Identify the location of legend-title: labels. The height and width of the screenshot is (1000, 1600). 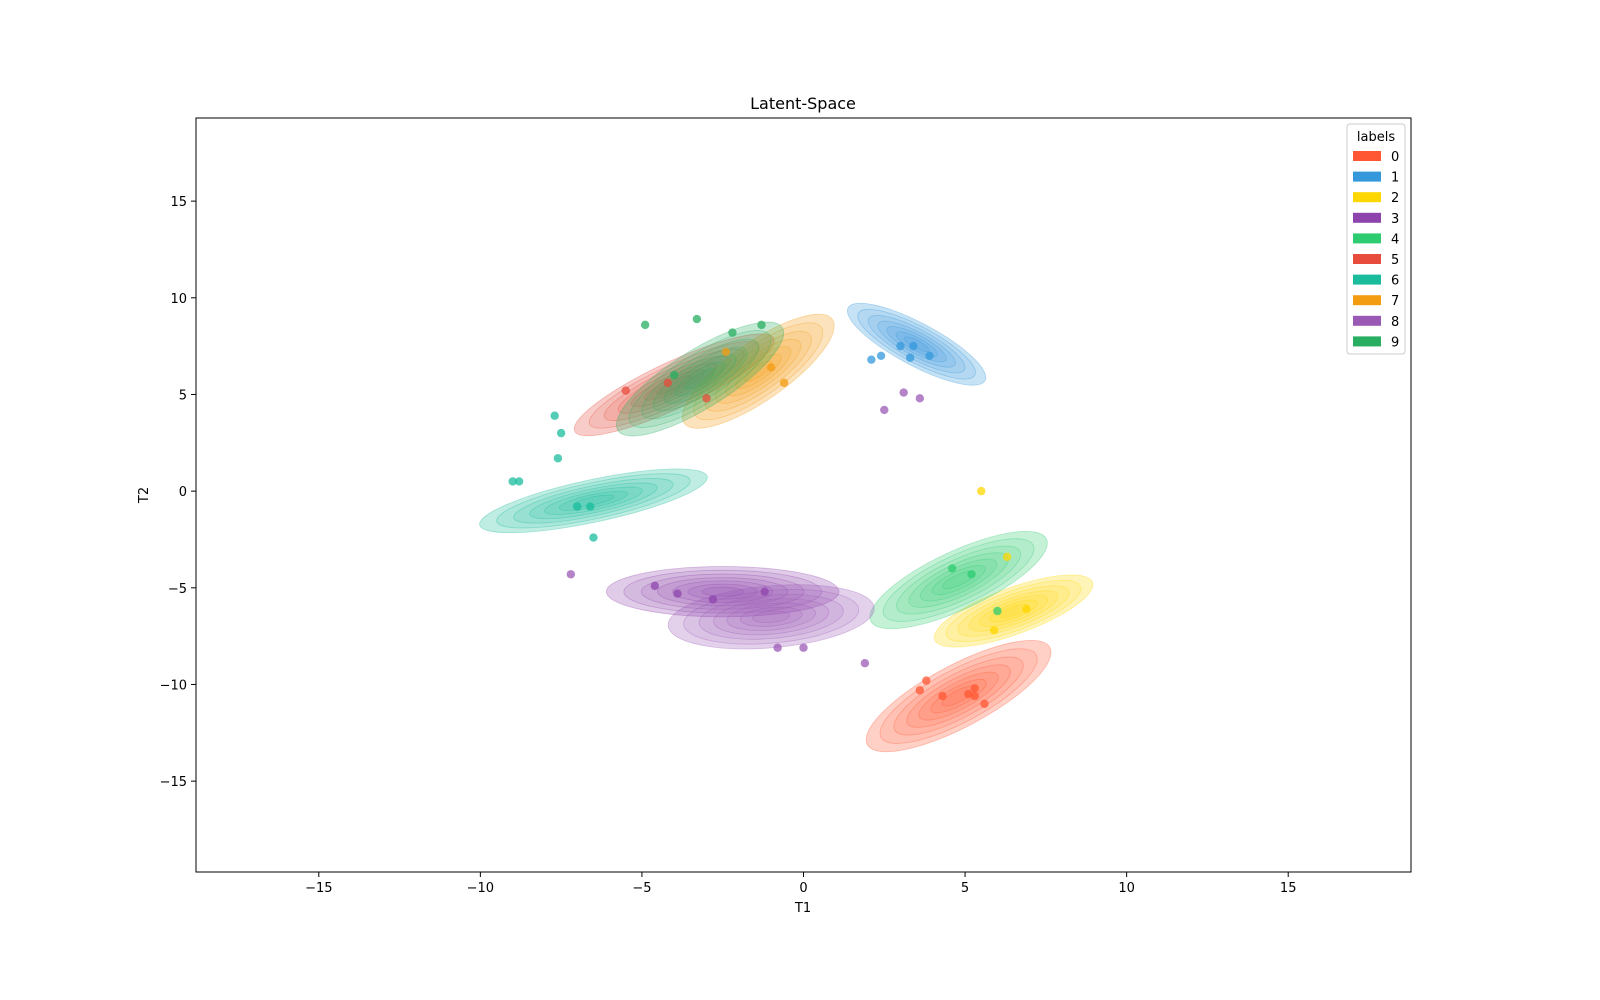
(1376, 137).